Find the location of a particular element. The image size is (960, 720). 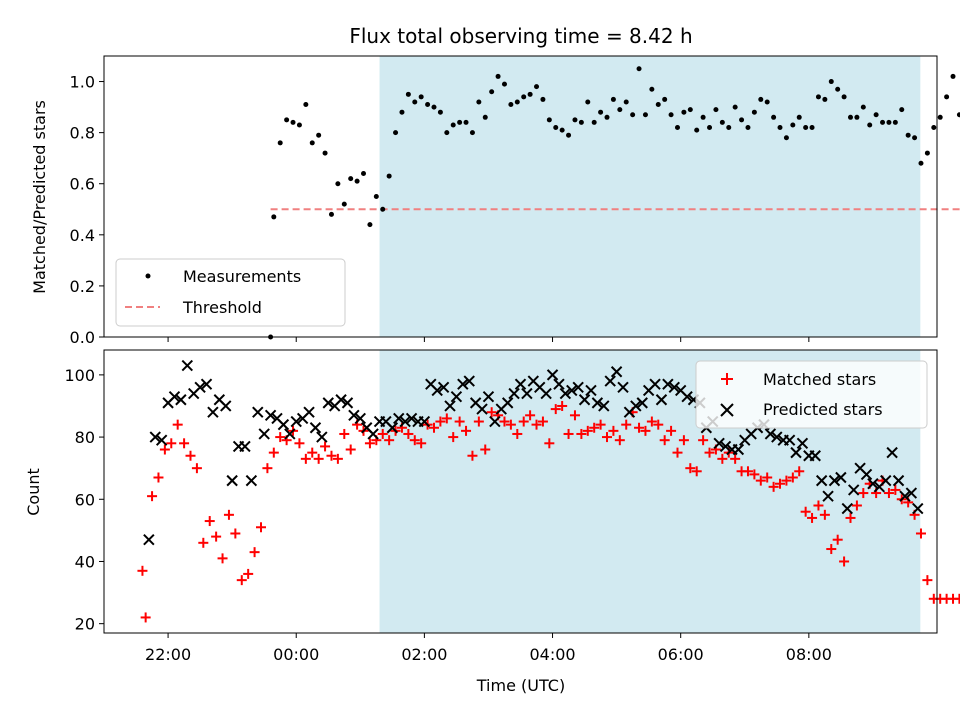

bottom-y-axis-label: Count is located at coordinates (33, 492).